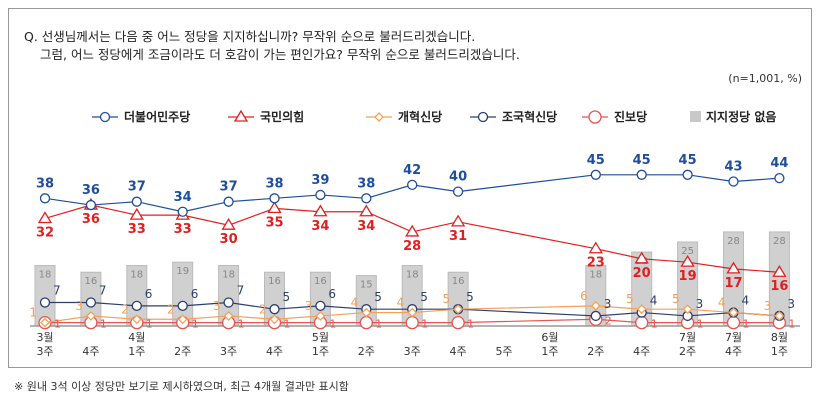 The image size is (830, 407). What do you see at coordinates (136, 337) in the screenshot?
I see `x-tick-label: 4월` at bounding box center [136, 337].